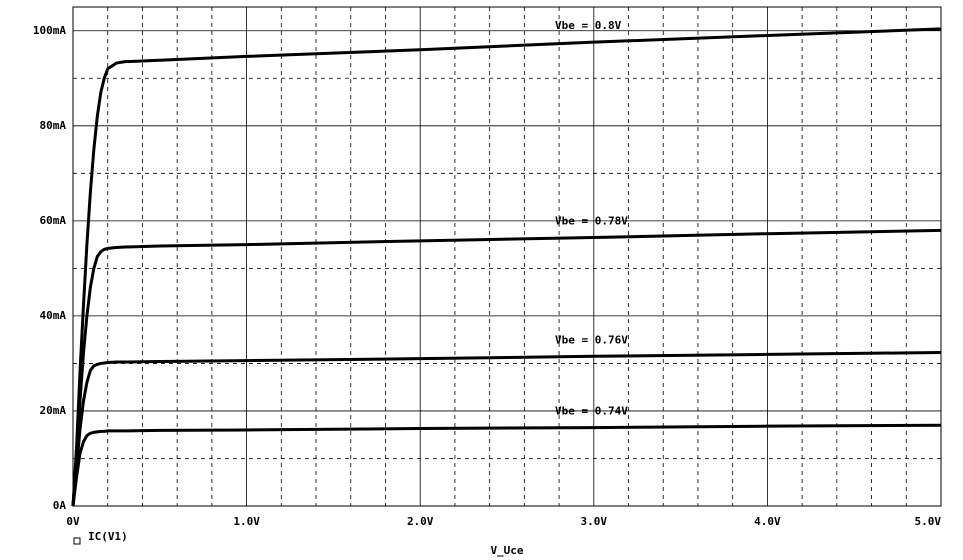  I want to click on curve-annotation: Vbe = 0.78V, so click(591, 220).